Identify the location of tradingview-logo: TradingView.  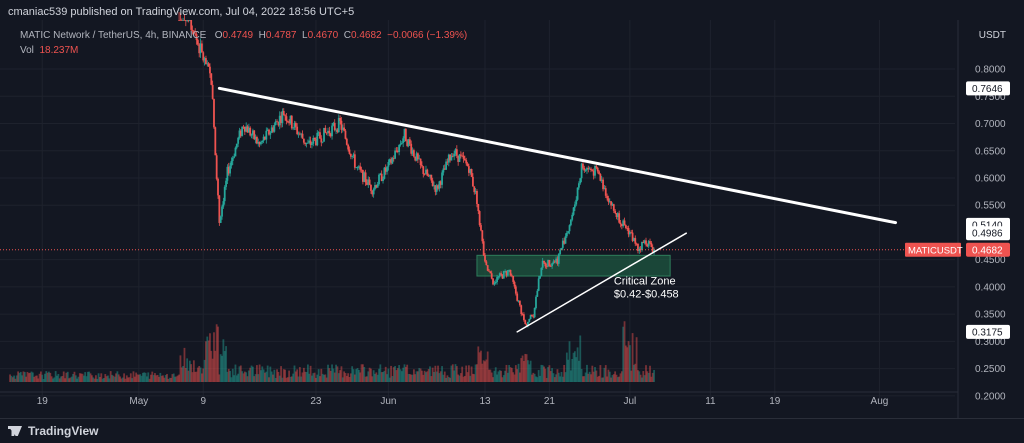
(53, 431).